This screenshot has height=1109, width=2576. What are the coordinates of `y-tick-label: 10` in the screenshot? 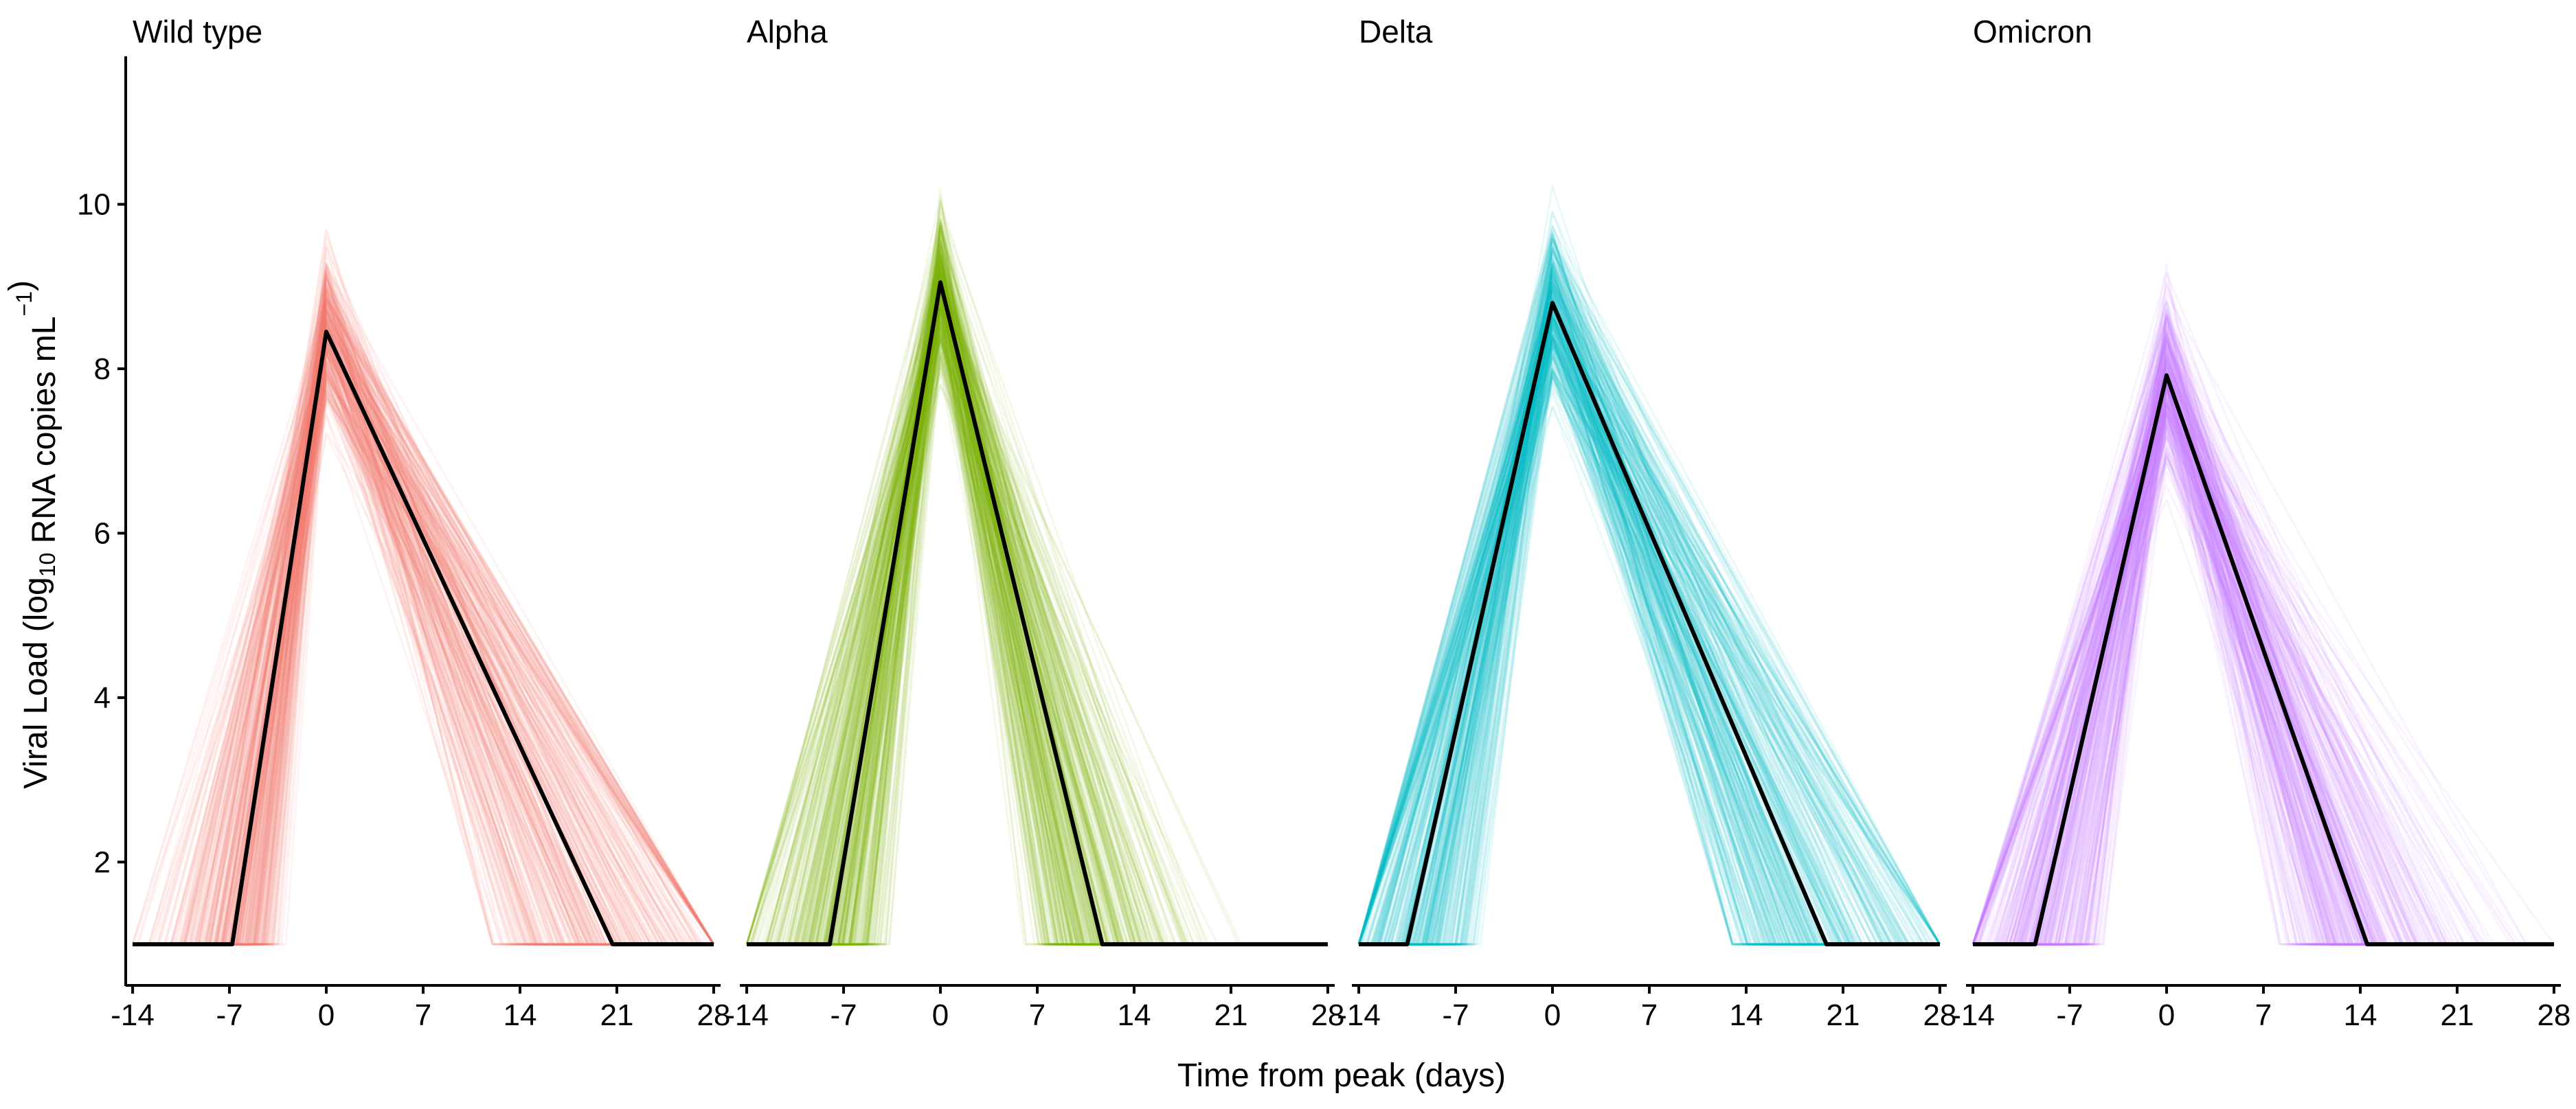 It's located at (94, 205).